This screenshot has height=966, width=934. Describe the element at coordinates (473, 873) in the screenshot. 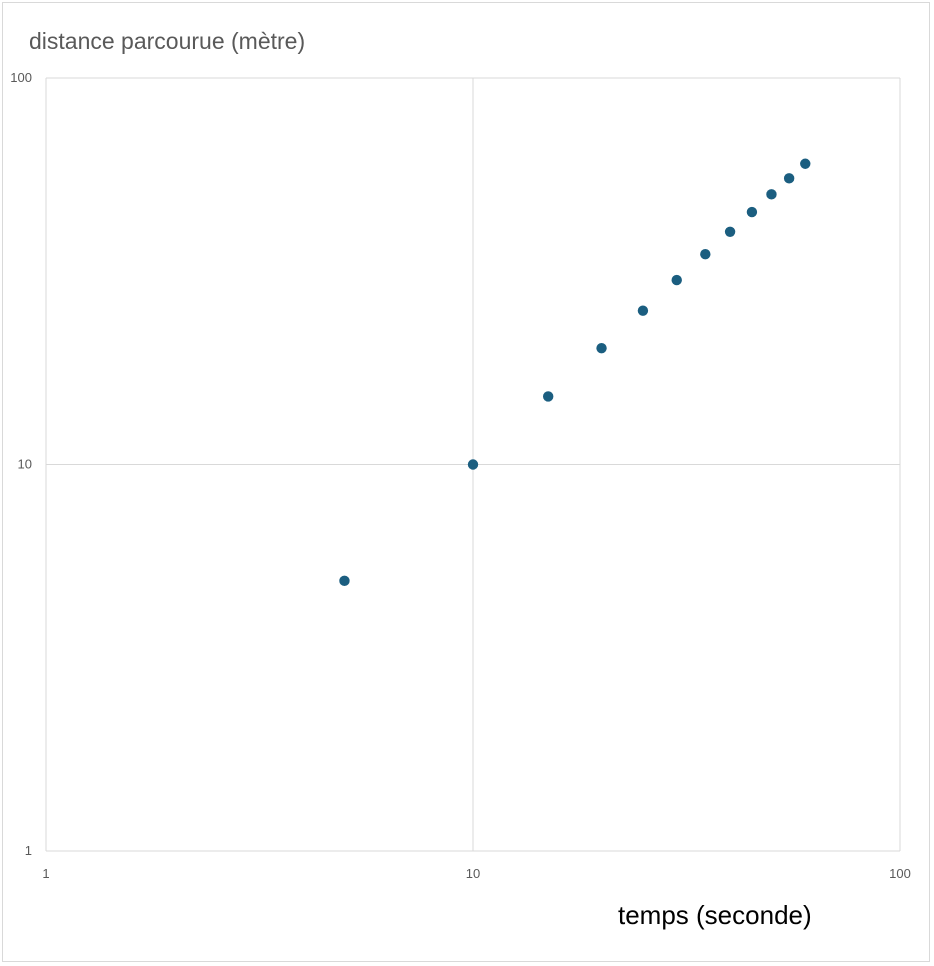

I see `x-tick-label: 10` at that location.